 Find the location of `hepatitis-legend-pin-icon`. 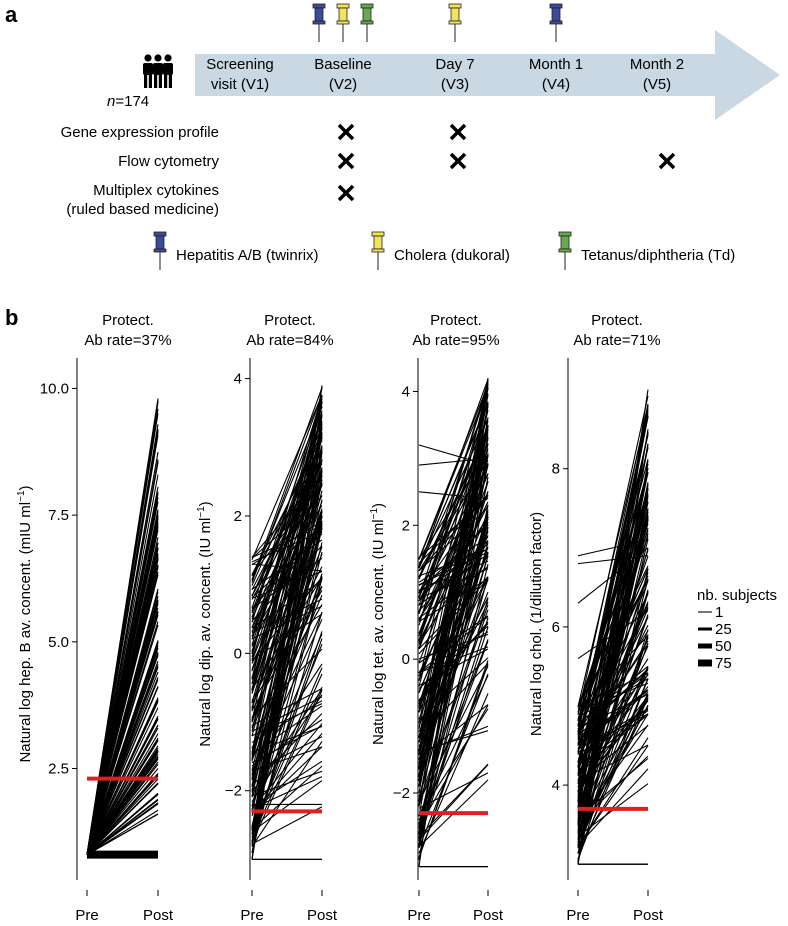

hepatitis-legend-pin-icon is located at coordinates (160, 250).